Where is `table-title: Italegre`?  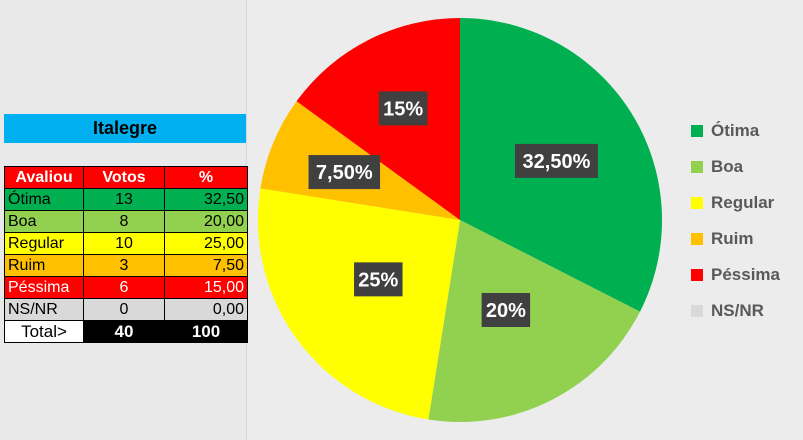
table-title: Italegre is located at coordinates (125, 128).